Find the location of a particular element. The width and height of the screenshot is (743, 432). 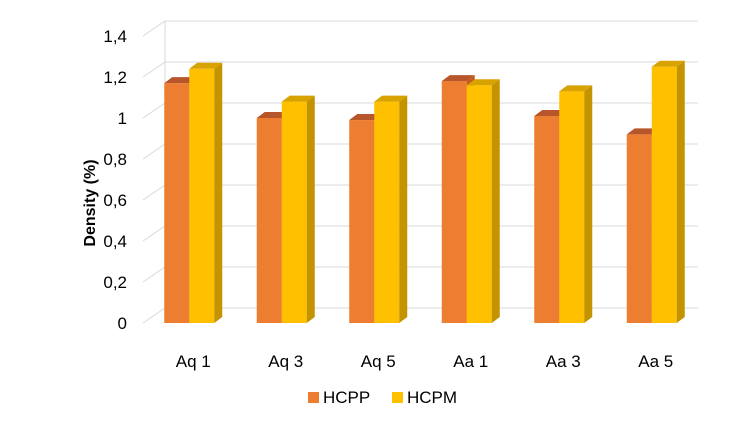

y-tick-label: 0 is located at coordinates (122, 323).